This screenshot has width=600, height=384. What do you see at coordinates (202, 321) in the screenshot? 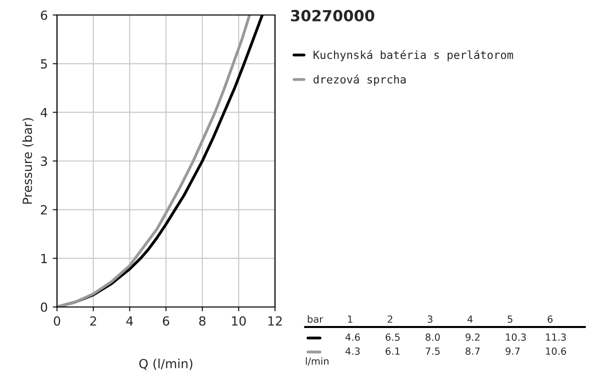
I see `x-tick-label: 8` at bounding box center [202, 321].